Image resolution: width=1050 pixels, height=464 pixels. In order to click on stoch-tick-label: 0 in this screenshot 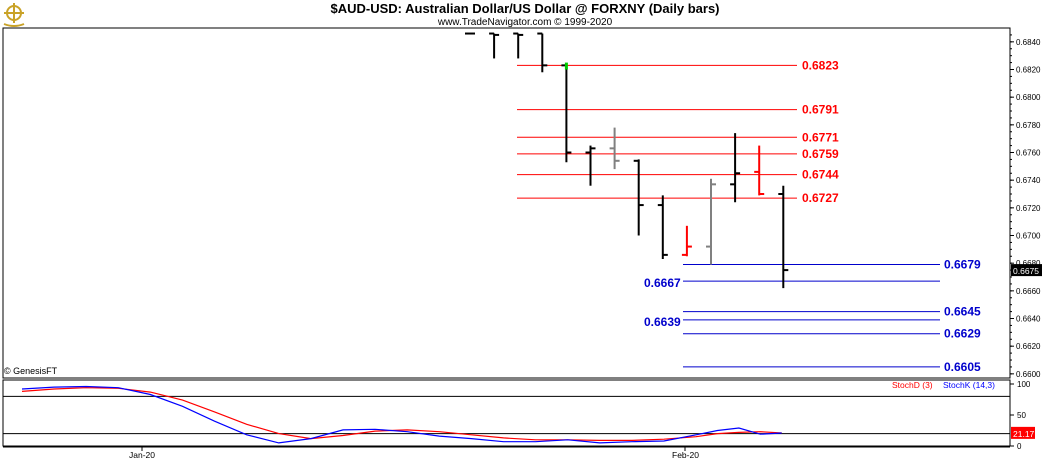, I will do `click(1019, 446)`.